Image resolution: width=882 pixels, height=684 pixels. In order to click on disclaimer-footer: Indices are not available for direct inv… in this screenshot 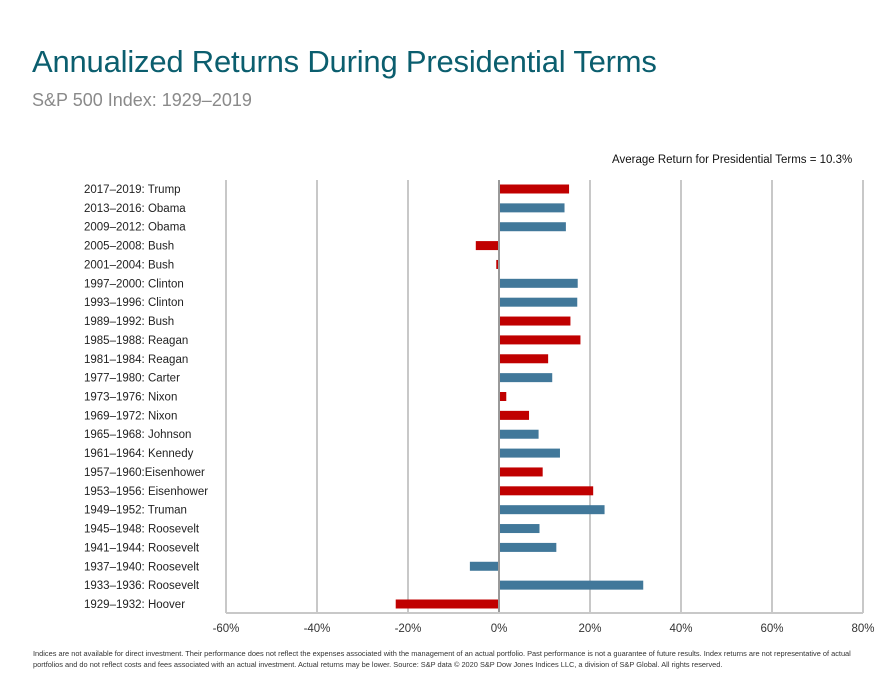, I will do `click(442, 659)`.